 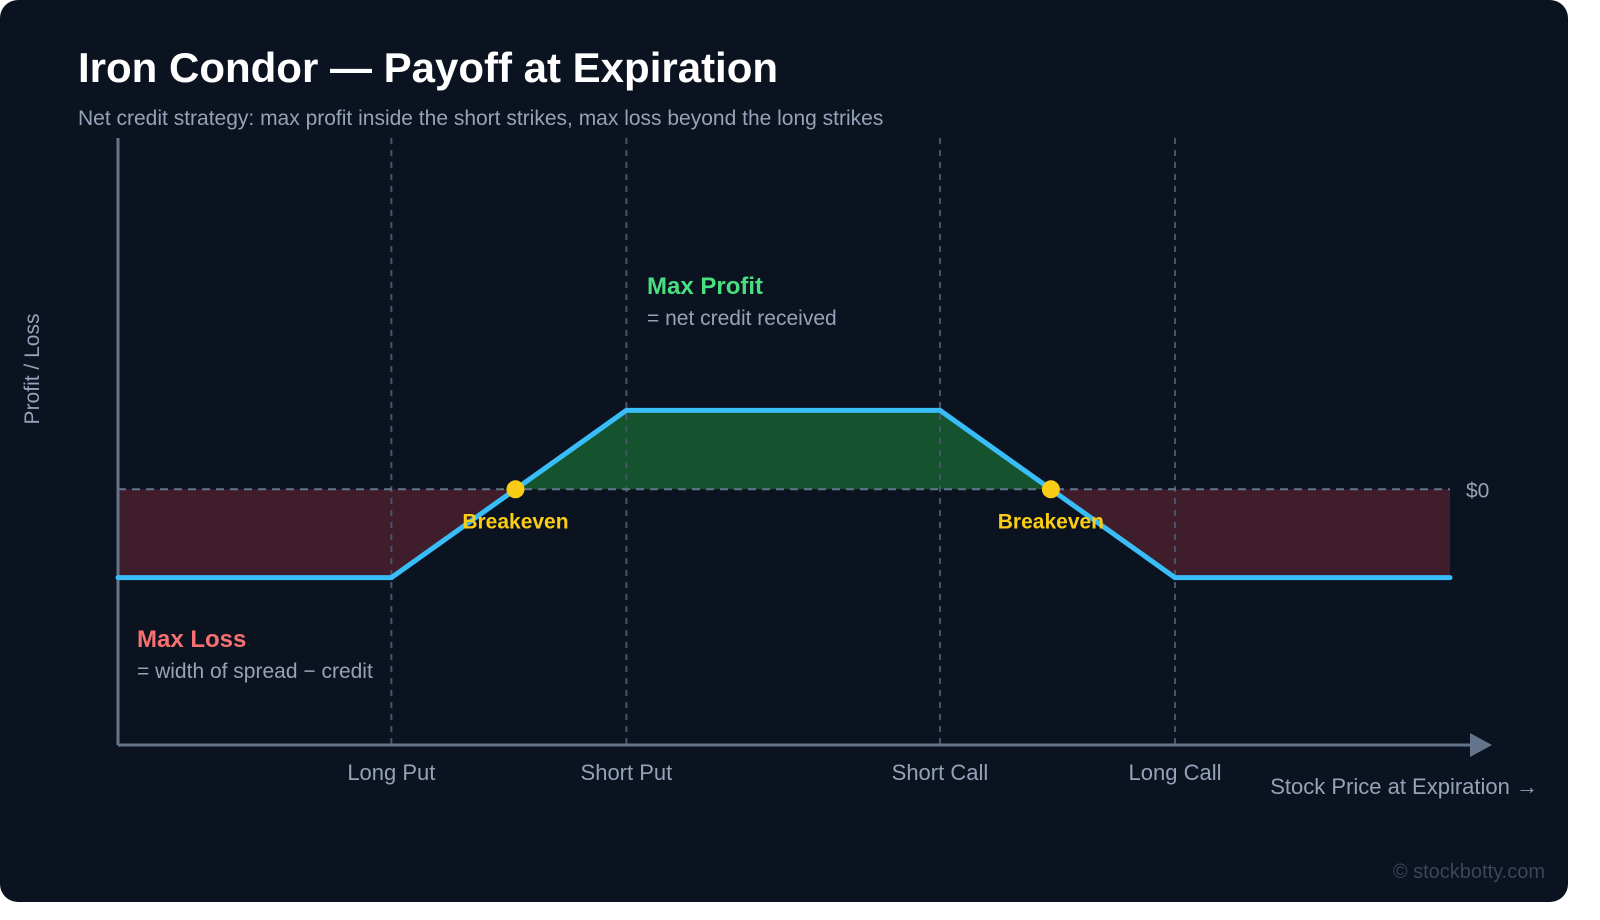 I want to click on strike-tick-labels: Long Put Short Put Short Call Long Call, so click(x=784, y=772).